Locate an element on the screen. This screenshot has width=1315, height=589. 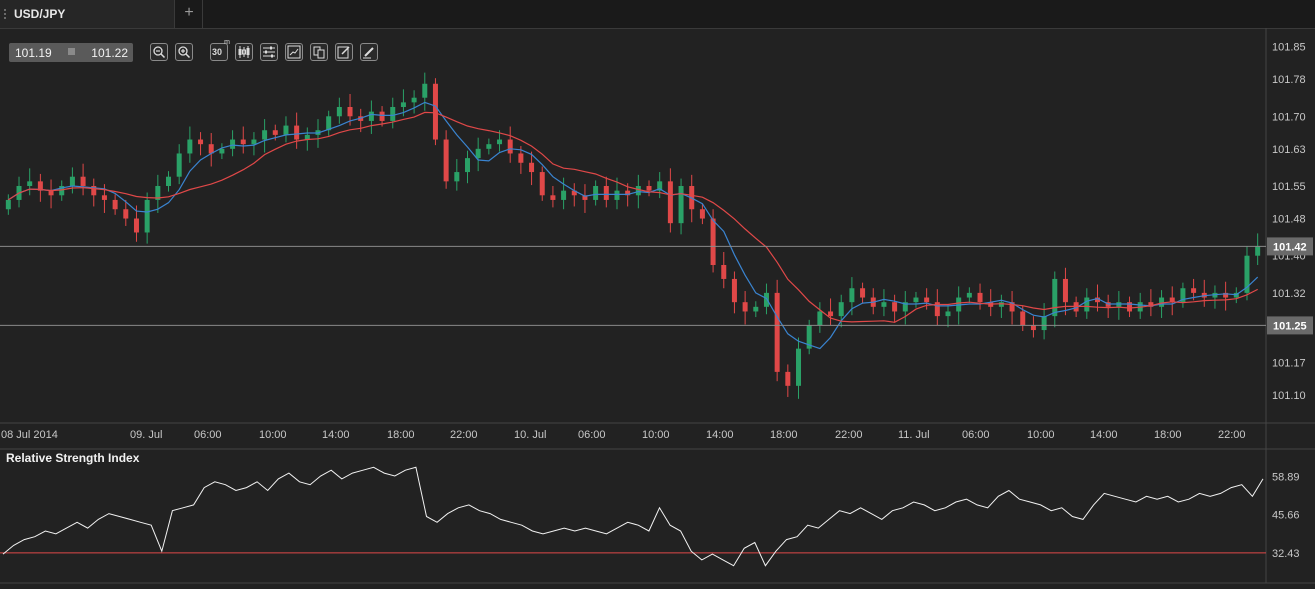
price-tick-label: 101.17 is located at coordinates (1289, 364).